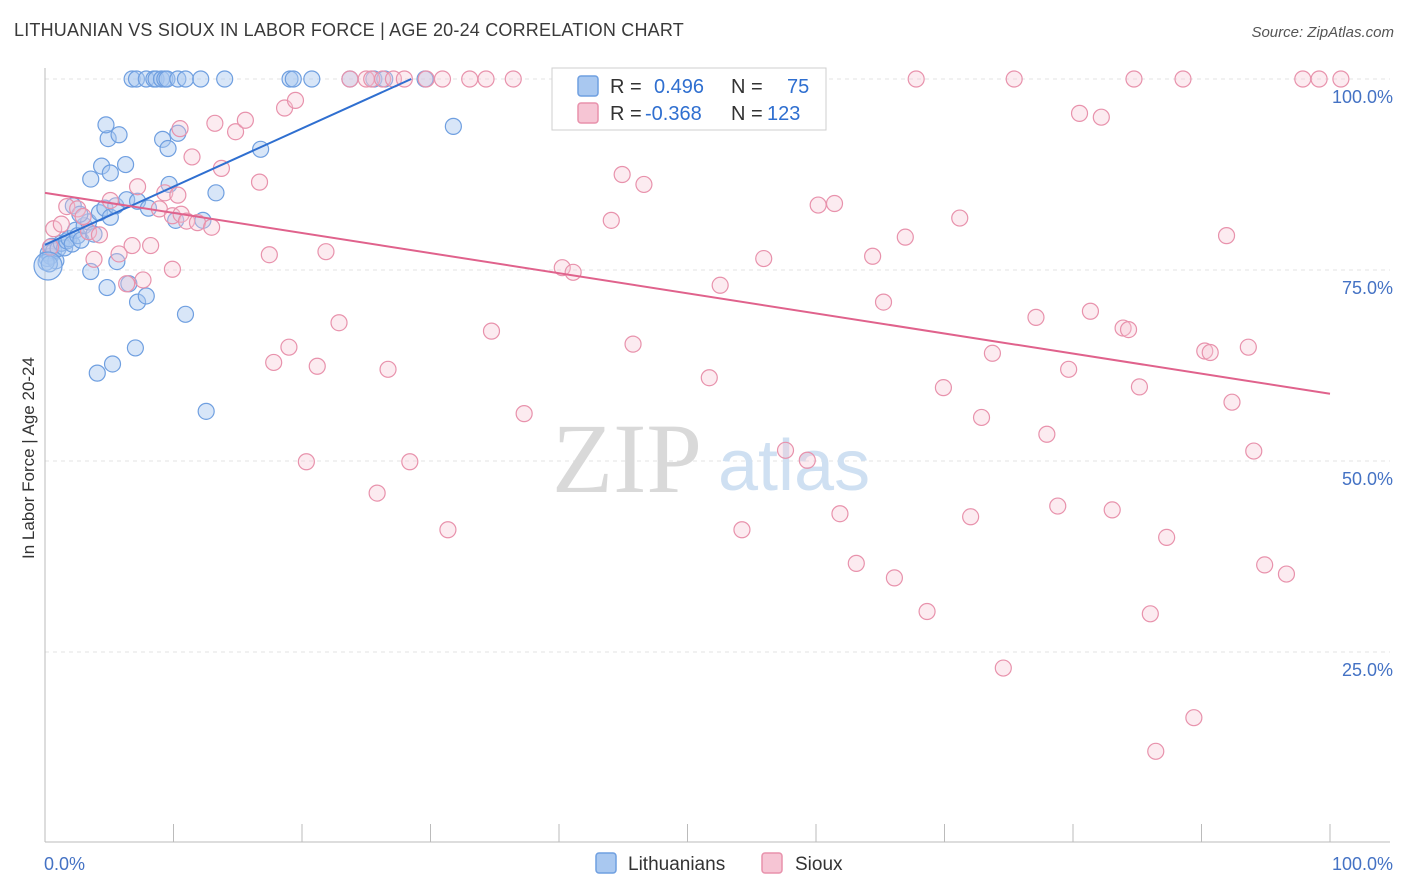 This screenshot has width=1406, height=892. I want to click on source-label: Source: ZipAtlas.com, so click(1322, 32).